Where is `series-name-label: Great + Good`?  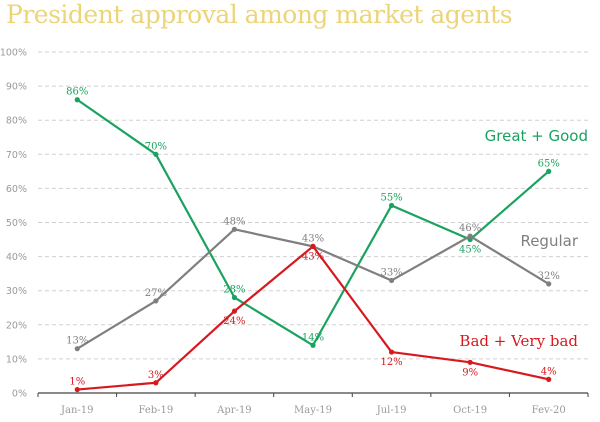
series-name-label: Great + Good is located at coordinates (536, 136).